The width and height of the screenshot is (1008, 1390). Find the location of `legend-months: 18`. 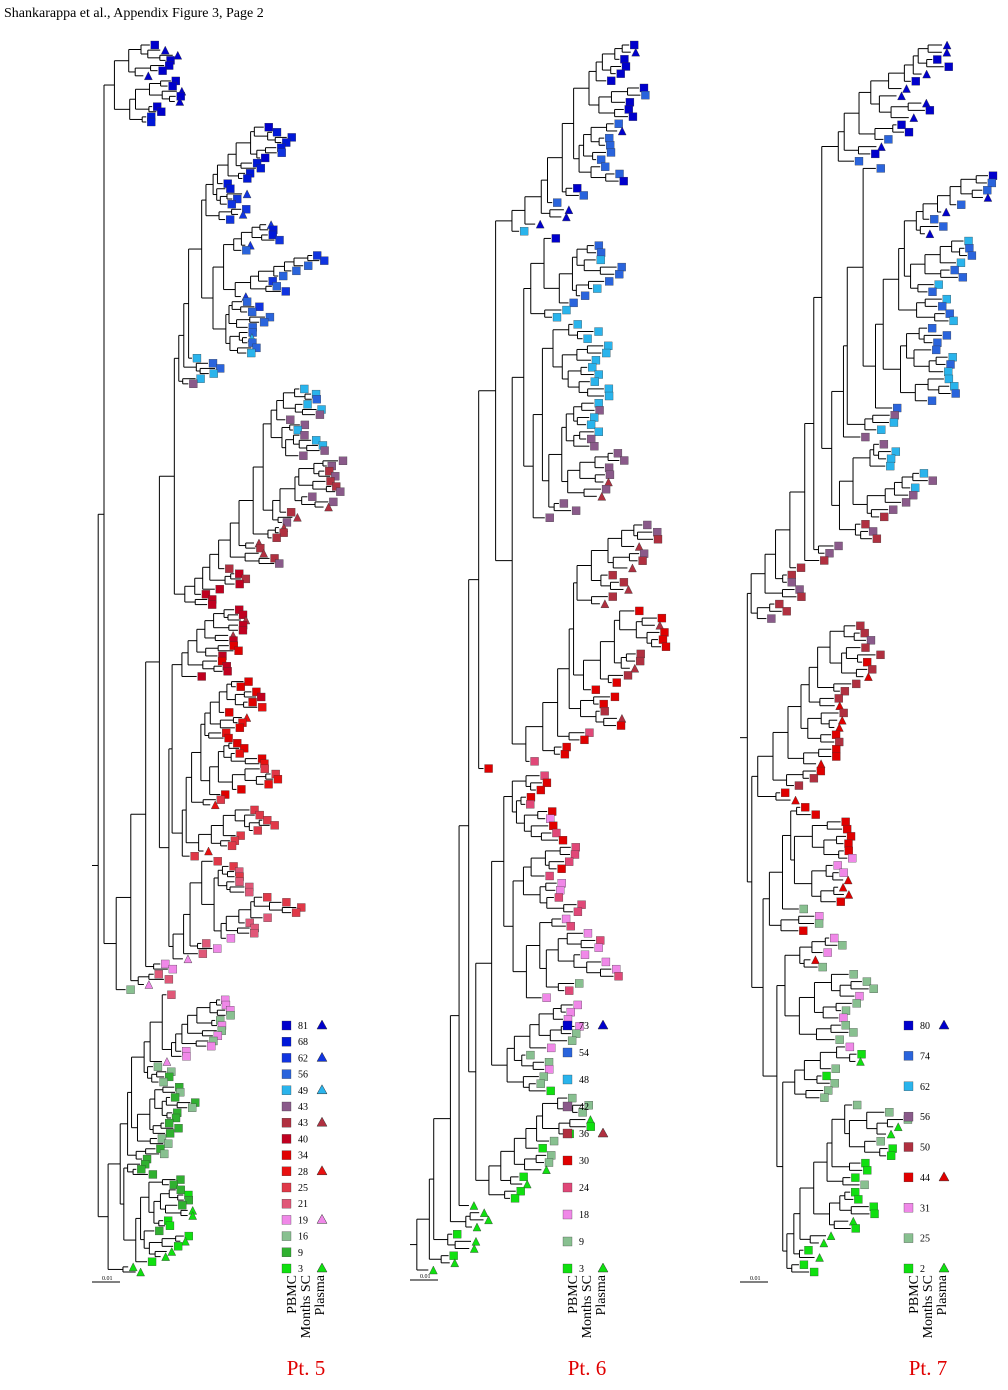

legend-months: 18 is located at coordinates (584, 1215).